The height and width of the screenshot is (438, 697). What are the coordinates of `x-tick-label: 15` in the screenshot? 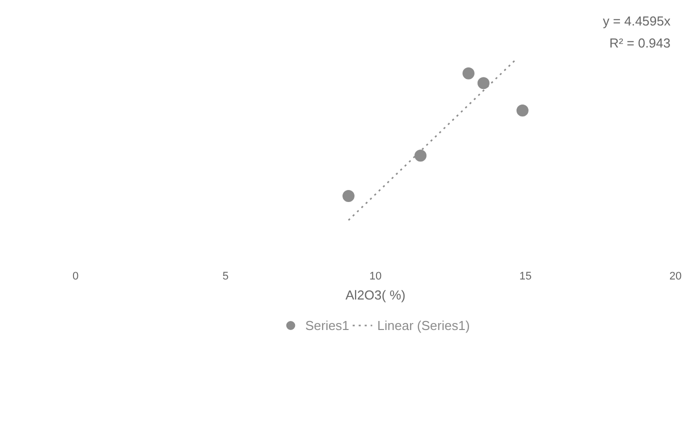 It's located at (525, 276).